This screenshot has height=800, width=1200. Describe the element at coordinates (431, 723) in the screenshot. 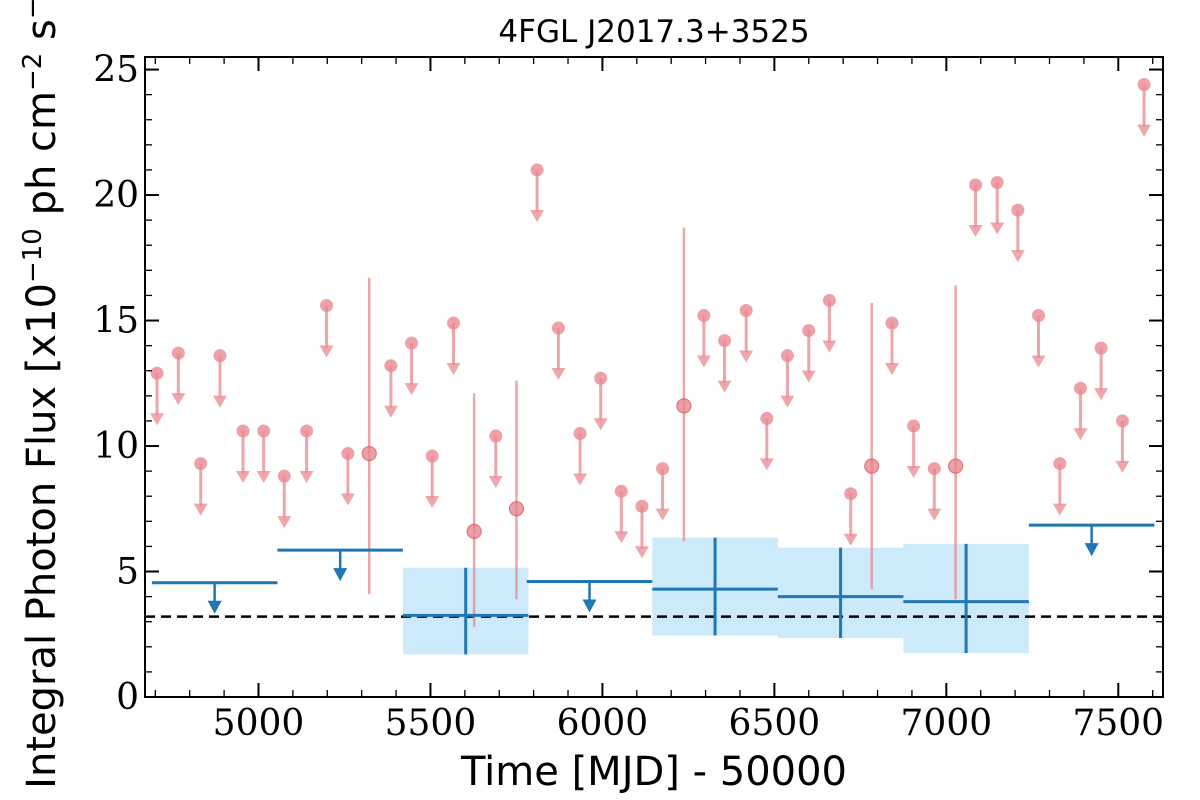

I see `x-tick-label: 5500` at that location.